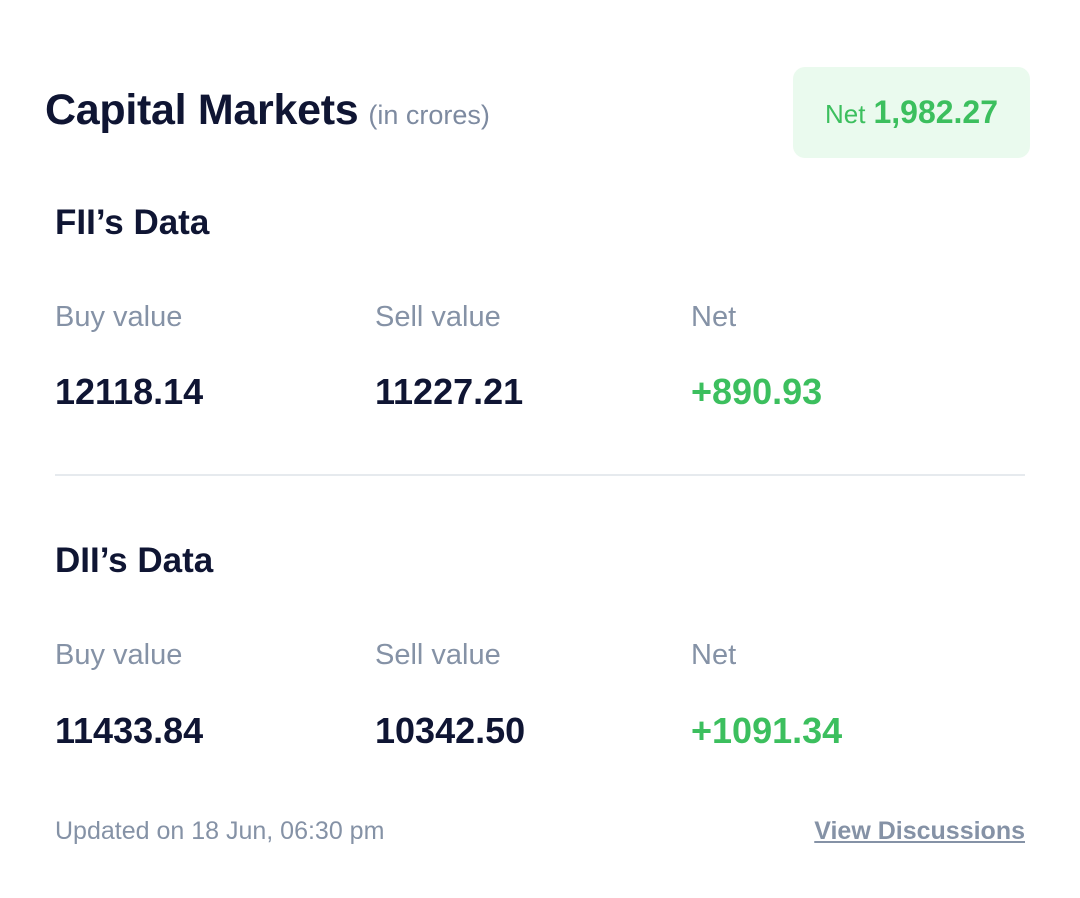  Describe the element at coordinates (129, 730) in the screenshot. I see `dii-buy-value: 11433.84` at that location.